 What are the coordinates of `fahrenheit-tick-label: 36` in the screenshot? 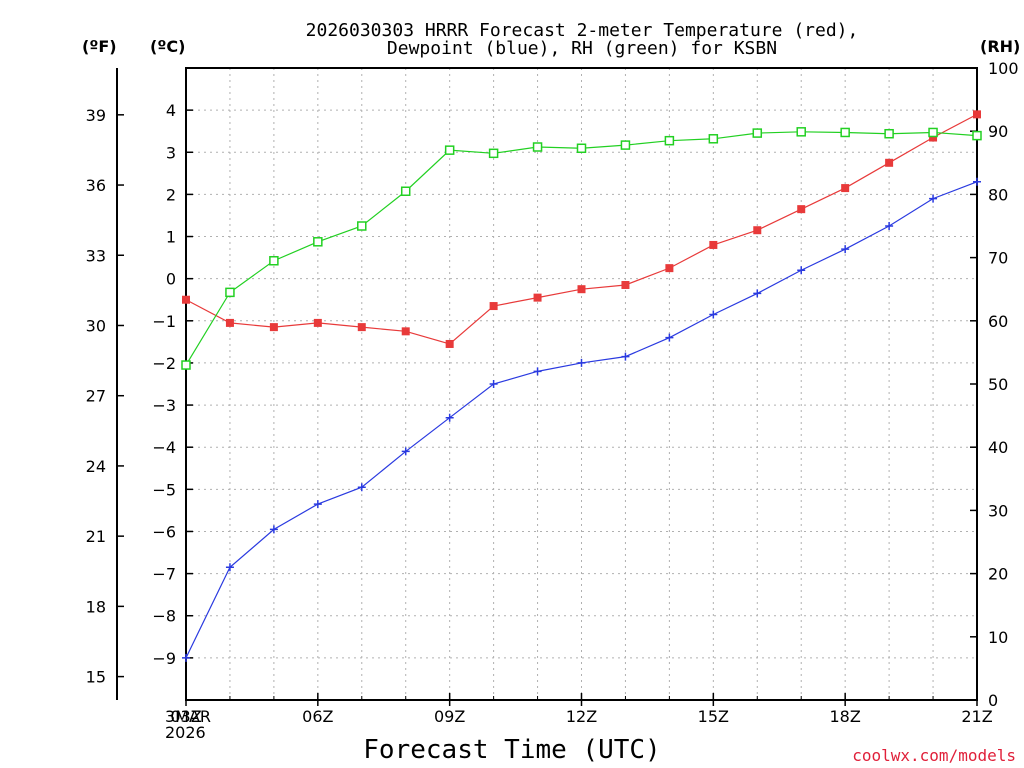 It's located at (96, 185).